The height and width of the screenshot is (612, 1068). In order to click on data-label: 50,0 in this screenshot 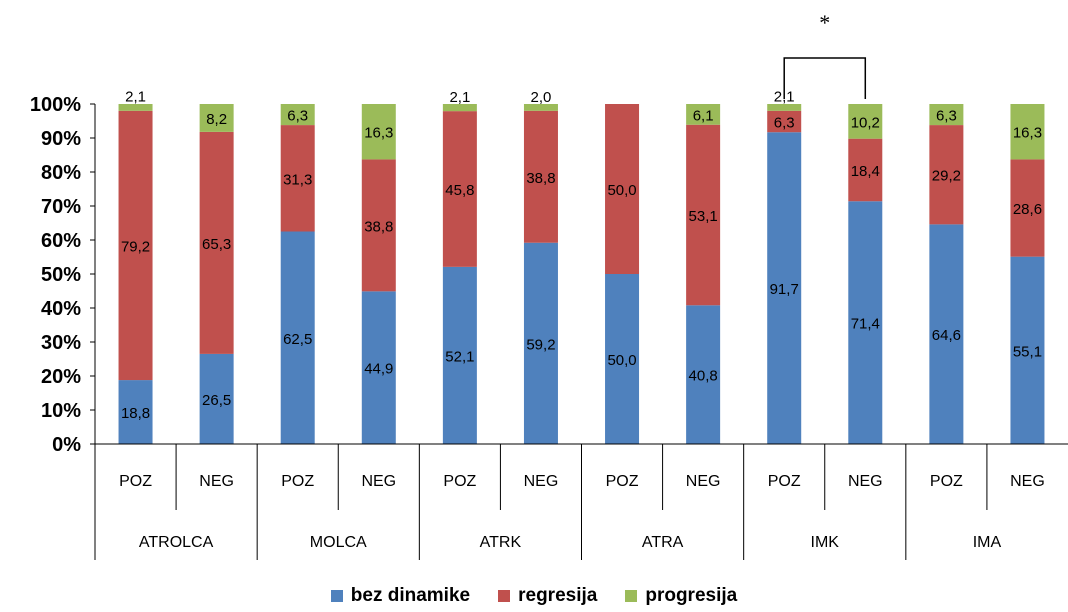, I will do `click(621, 190)`.